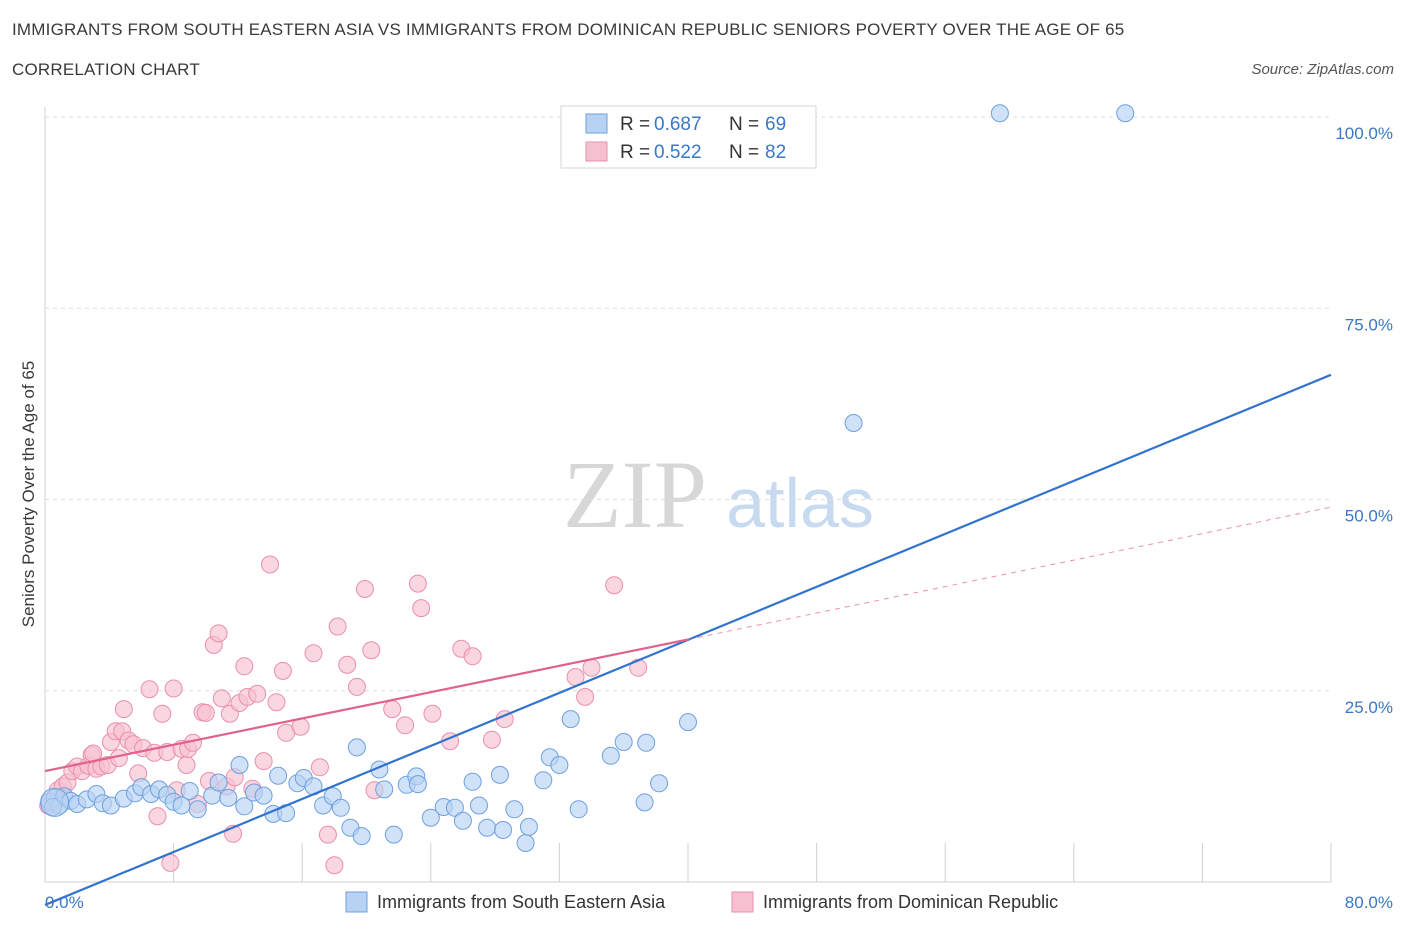 The height and width of the screenshot is (930, 1406). Describe the element at coordinates (678, 152) in the screenshot. I see `top-legend-pink-r-value: 0.522` at that location.